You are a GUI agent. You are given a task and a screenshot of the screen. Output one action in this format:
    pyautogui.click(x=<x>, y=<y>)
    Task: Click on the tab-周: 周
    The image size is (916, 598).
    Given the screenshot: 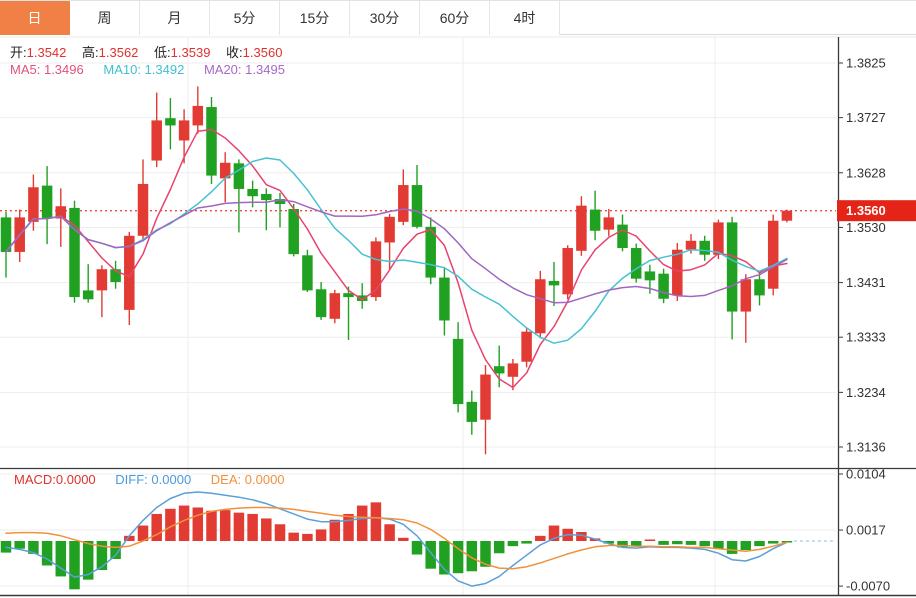 What is the action you would take?
    pyautogui.click(x=105, y=18)
    